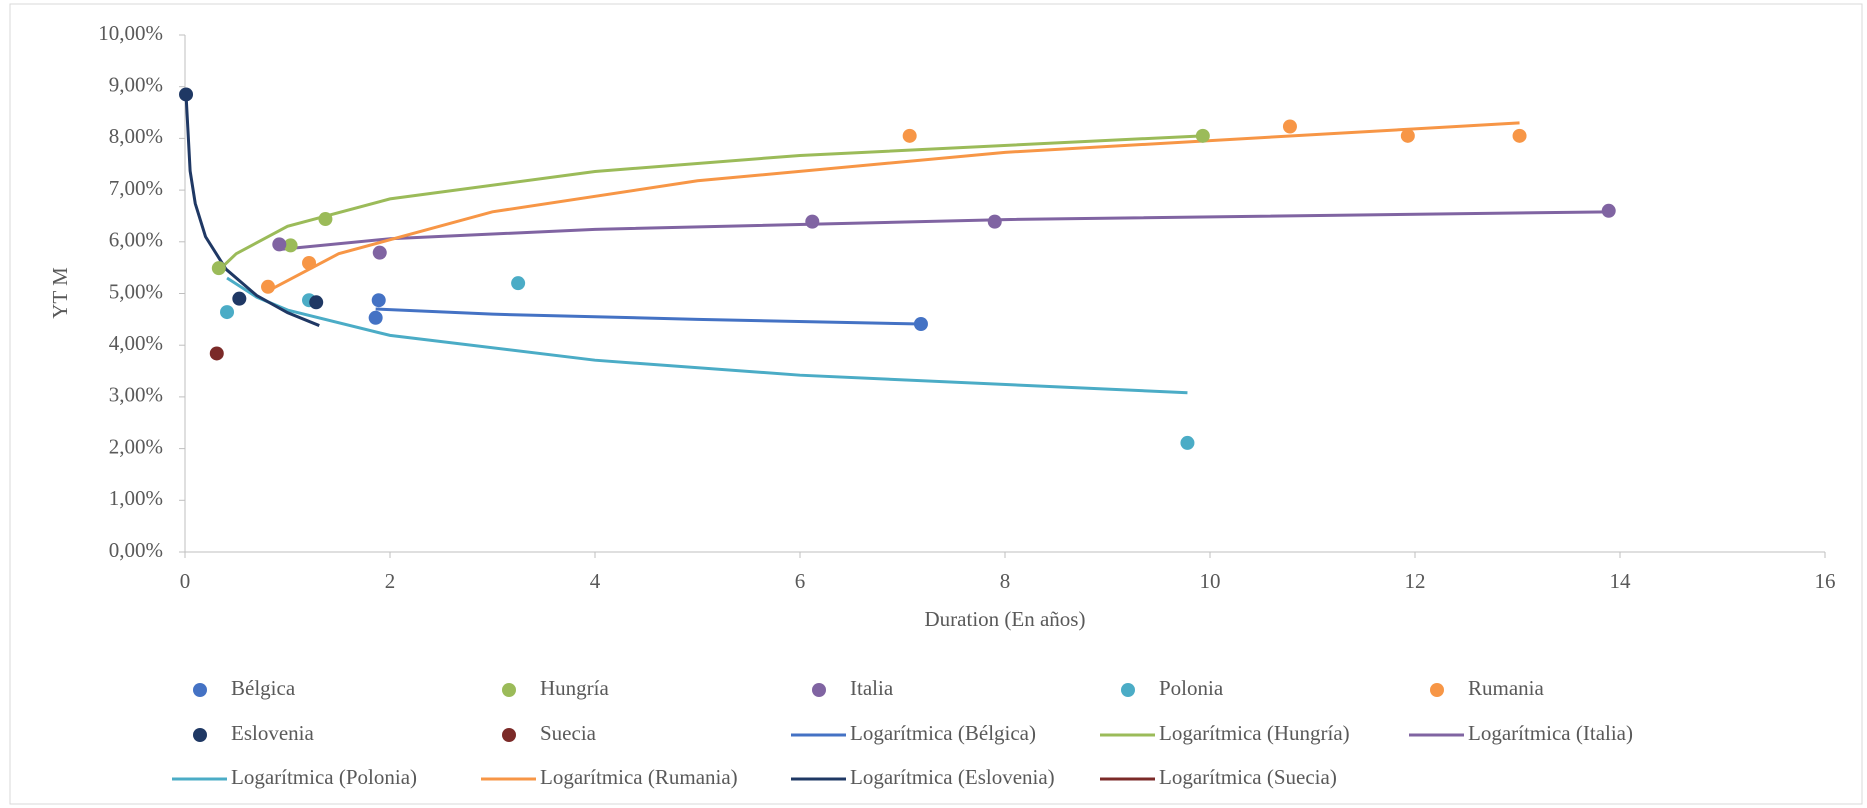 The height and width of the screenshot is (808, 1867). I want to click on legend-label: Eslovenia, so click(272, 733).